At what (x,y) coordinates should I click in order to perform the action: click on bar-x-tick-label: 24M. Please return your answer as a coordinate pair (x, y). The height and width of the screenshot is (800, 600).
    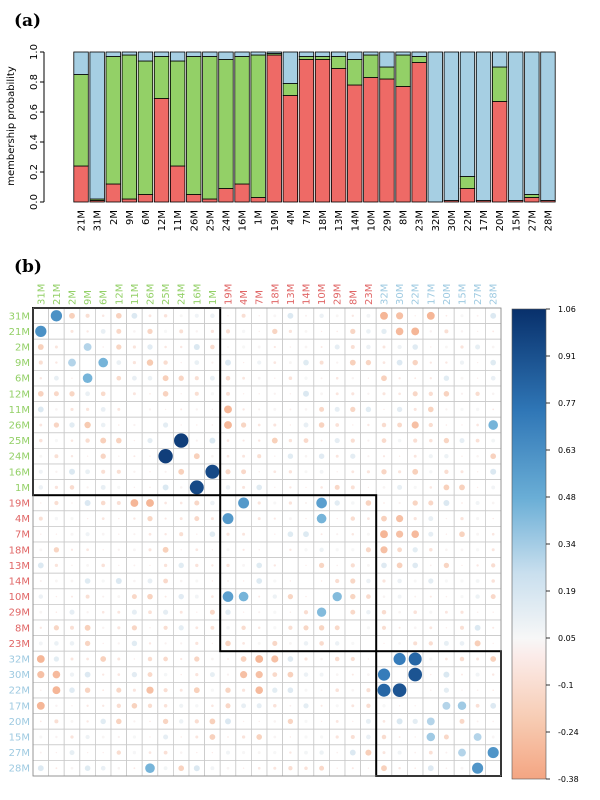
    Looking at the image, I should click on (226, 220).